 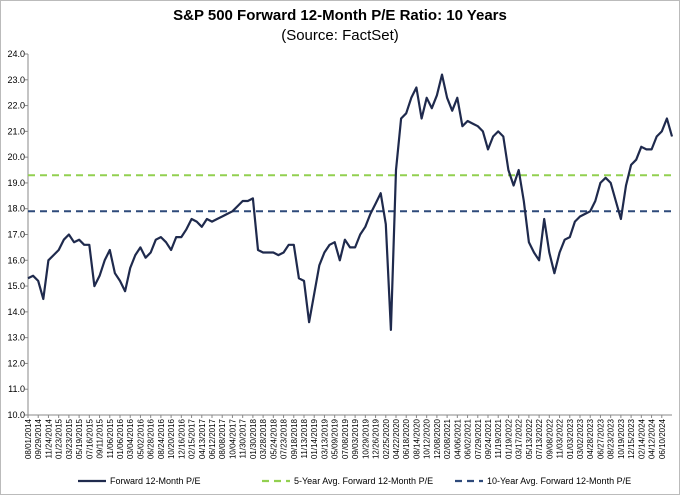 What do you see at coordinates (539, 438) in the screenshot?
I see `x-tick-label: 07/13/2022` at bounding box center [539, 438].